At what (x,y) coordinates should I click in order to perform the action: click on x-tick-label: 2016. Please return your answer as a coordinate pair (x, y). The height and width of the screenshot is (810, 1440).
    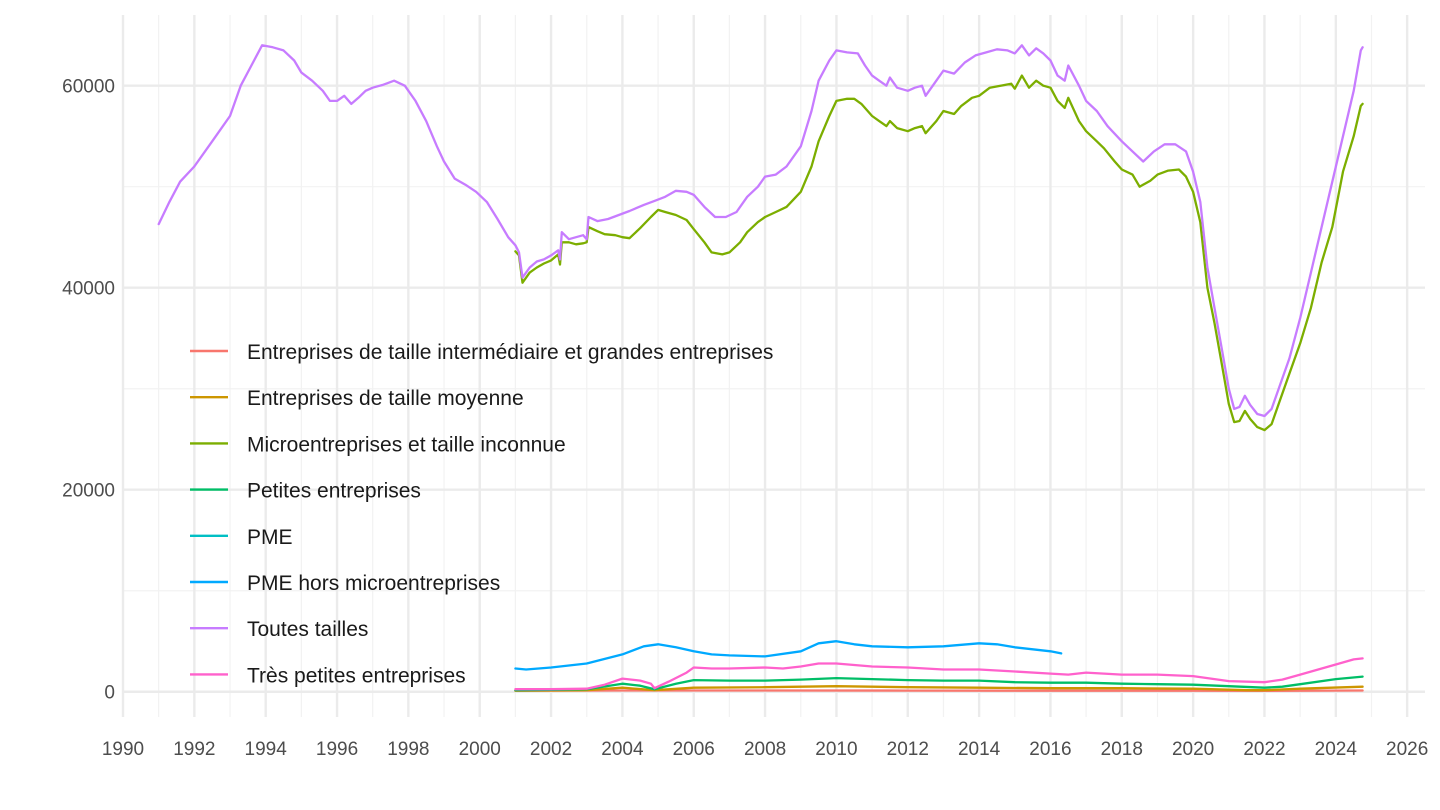
    Looking at the image, I should click on (1050, 749).